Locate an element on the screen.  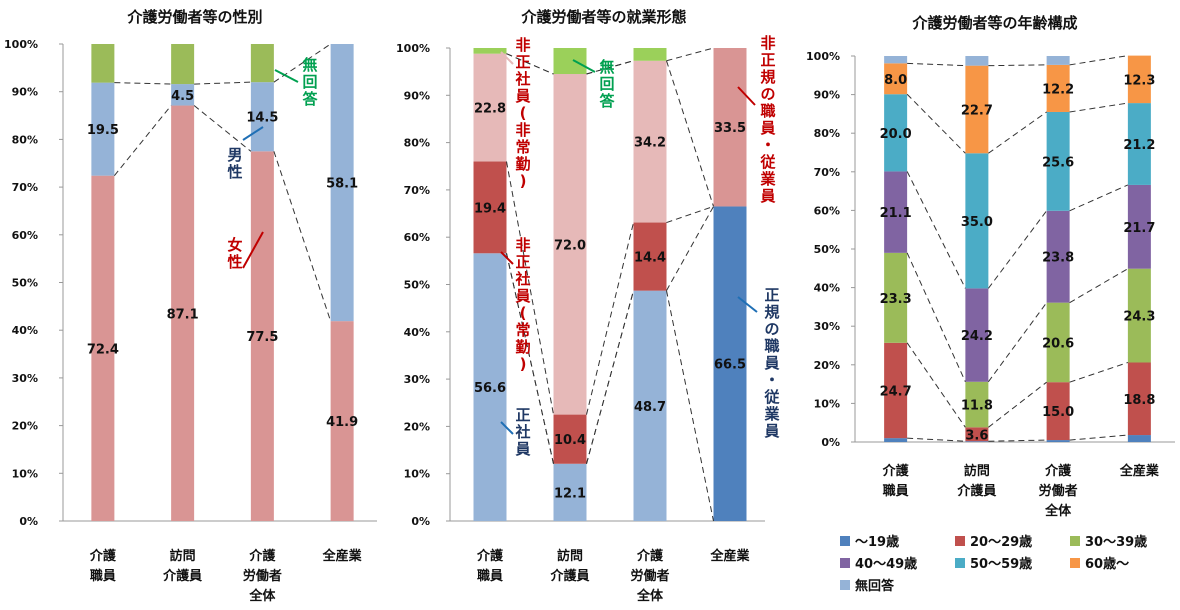
data-label: 23.3 is located at coordinates (896, 299).